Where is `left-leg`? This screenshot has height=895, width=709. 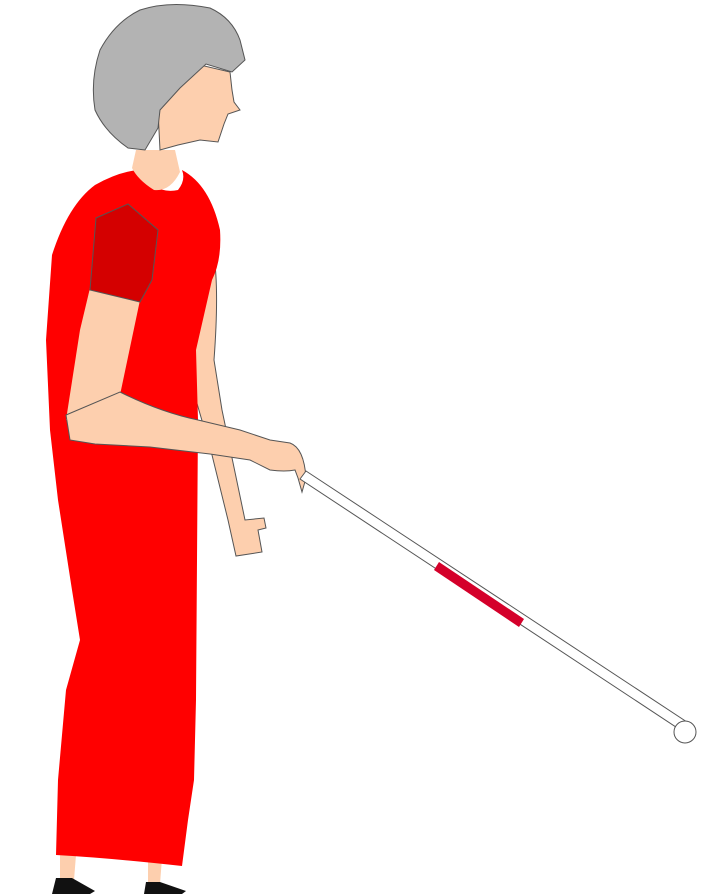
left-leg is located at coordinates (68, 867).